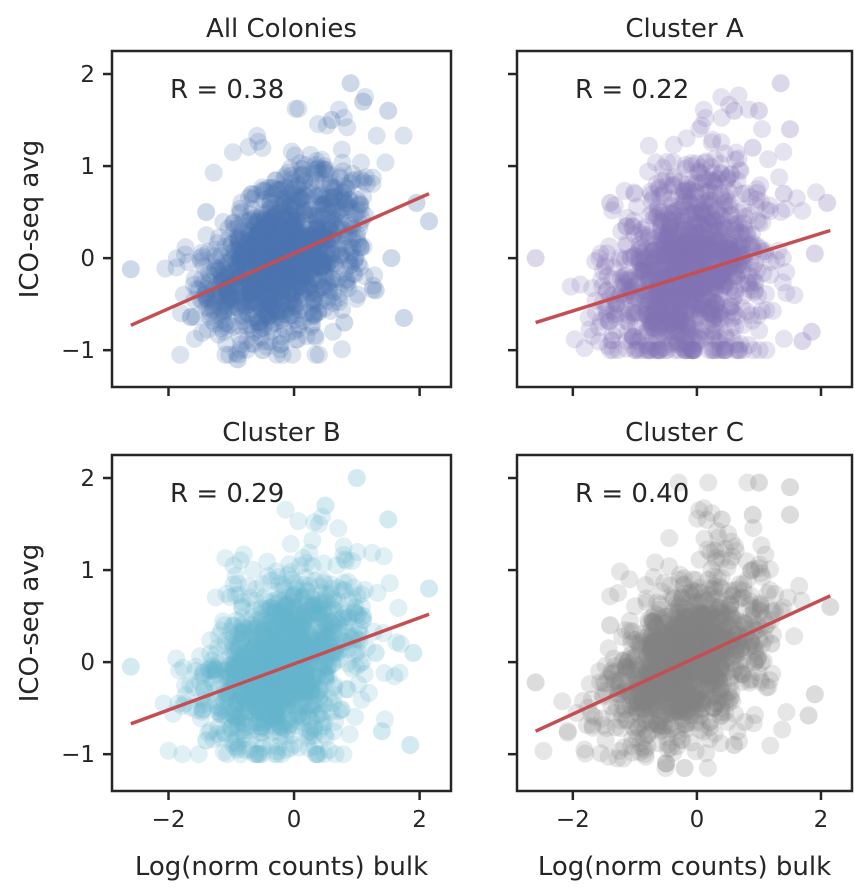 The height and width of the screenshot is (890, 854). Describe the element at coordinates (87, 167) in the screenshot. I see `y-tick-label: 1` at that location.